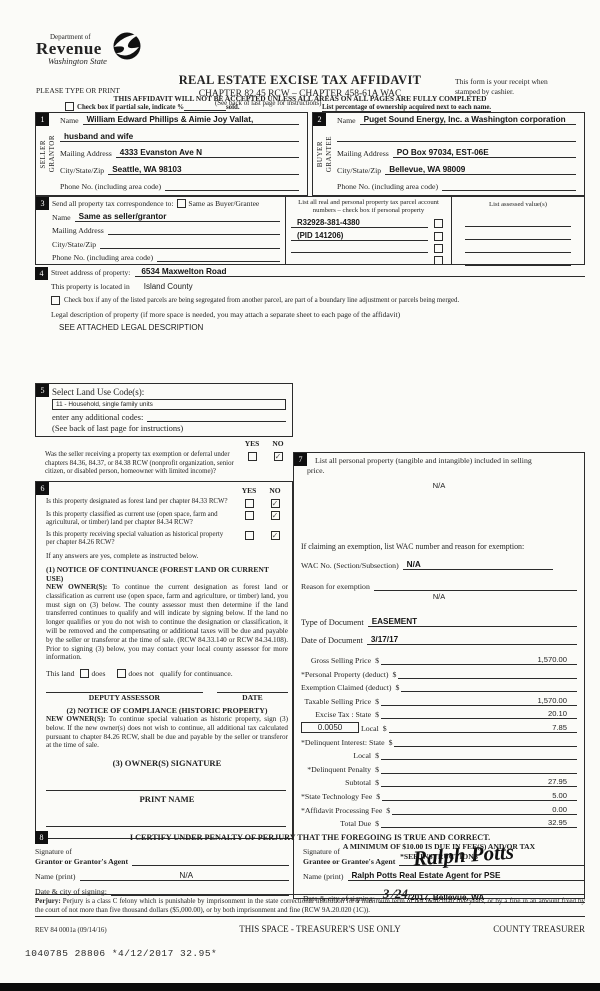 This screenshot has width=600, height=991. Describe the element at coordinates (300, 459) in the screenshot. I see `section-7-tab: 7` at that location.